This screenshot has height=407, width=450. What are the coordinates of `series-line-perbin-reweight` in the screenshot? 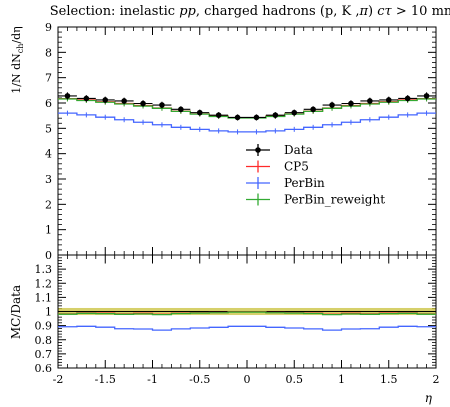 It's located at (247, 108).